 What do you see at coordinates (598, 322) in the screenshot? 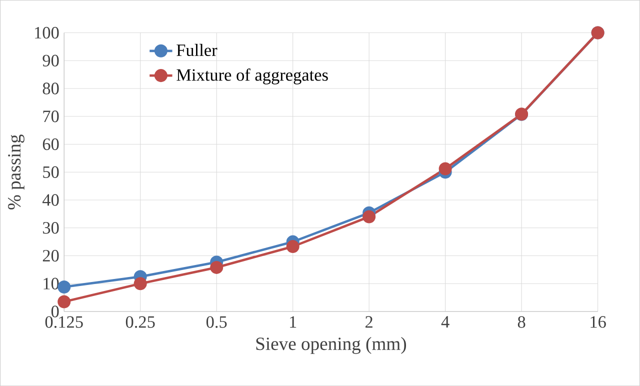
I see `x-tick-label: 16` at bounding box center [598, 322].